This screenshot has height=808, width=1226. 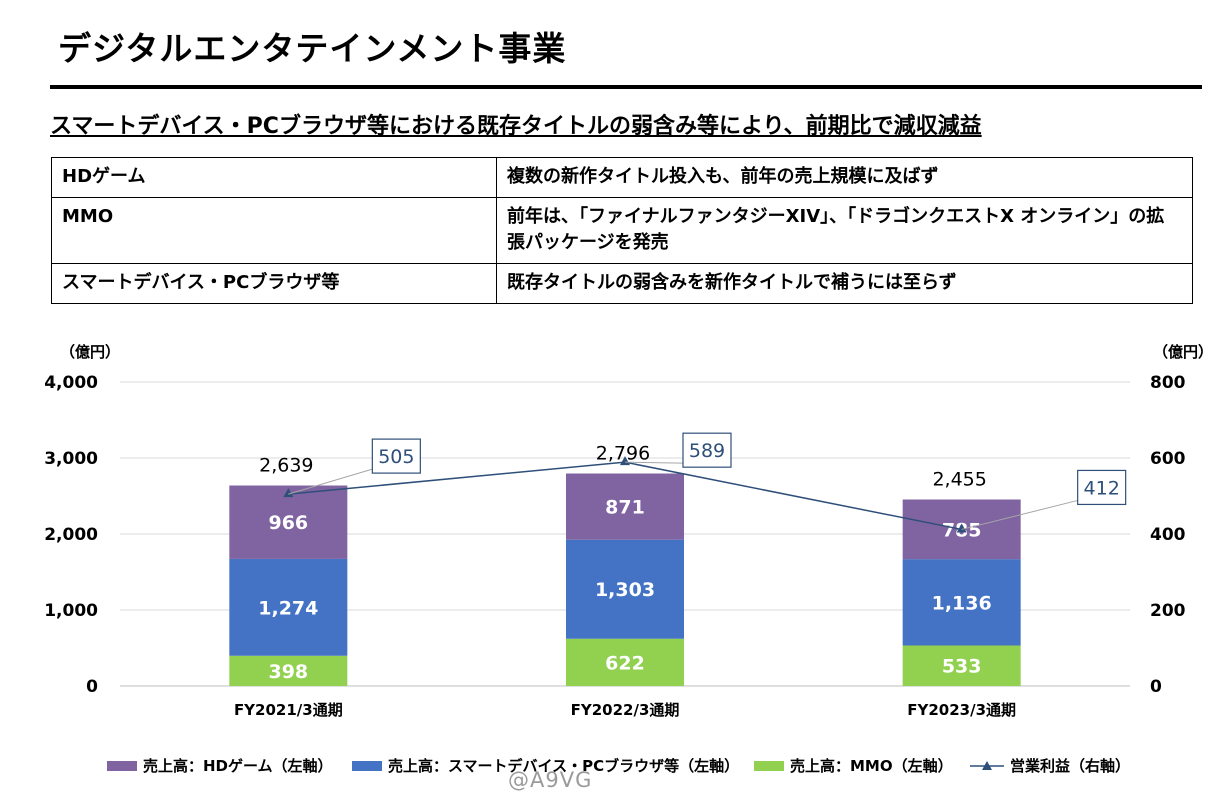 What do you see at coordinates (288, 710) in the screenshot?
I see `category-label: FY2021/3通期` at bounding box center [288, 710].